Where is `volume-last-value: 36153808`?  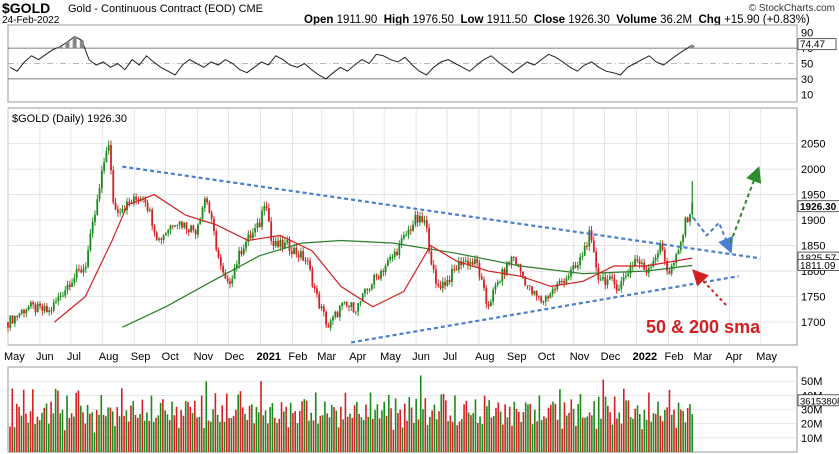
volume-last-value: 36153808 is located at coordinates (819, 401).